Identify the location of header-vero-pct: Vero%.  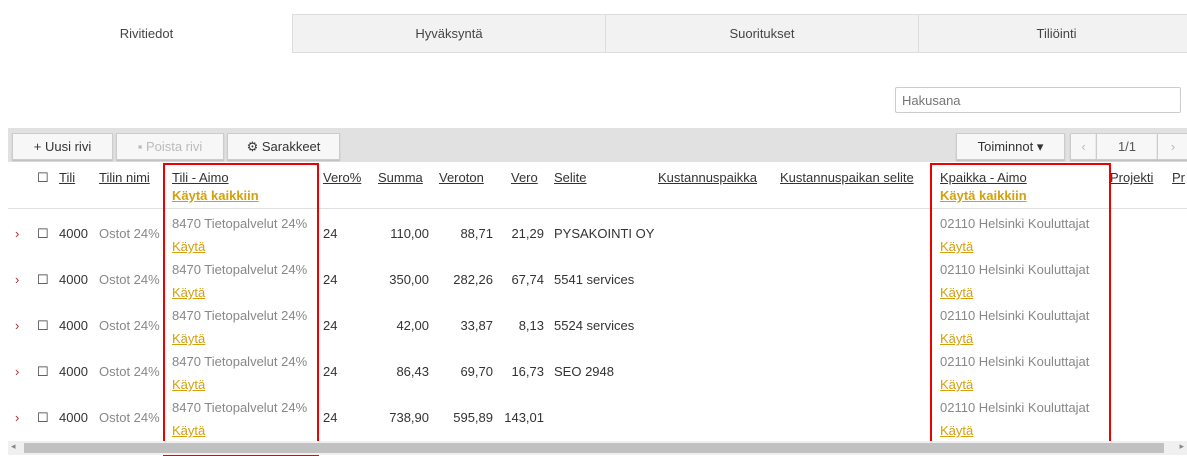
(342, 177).